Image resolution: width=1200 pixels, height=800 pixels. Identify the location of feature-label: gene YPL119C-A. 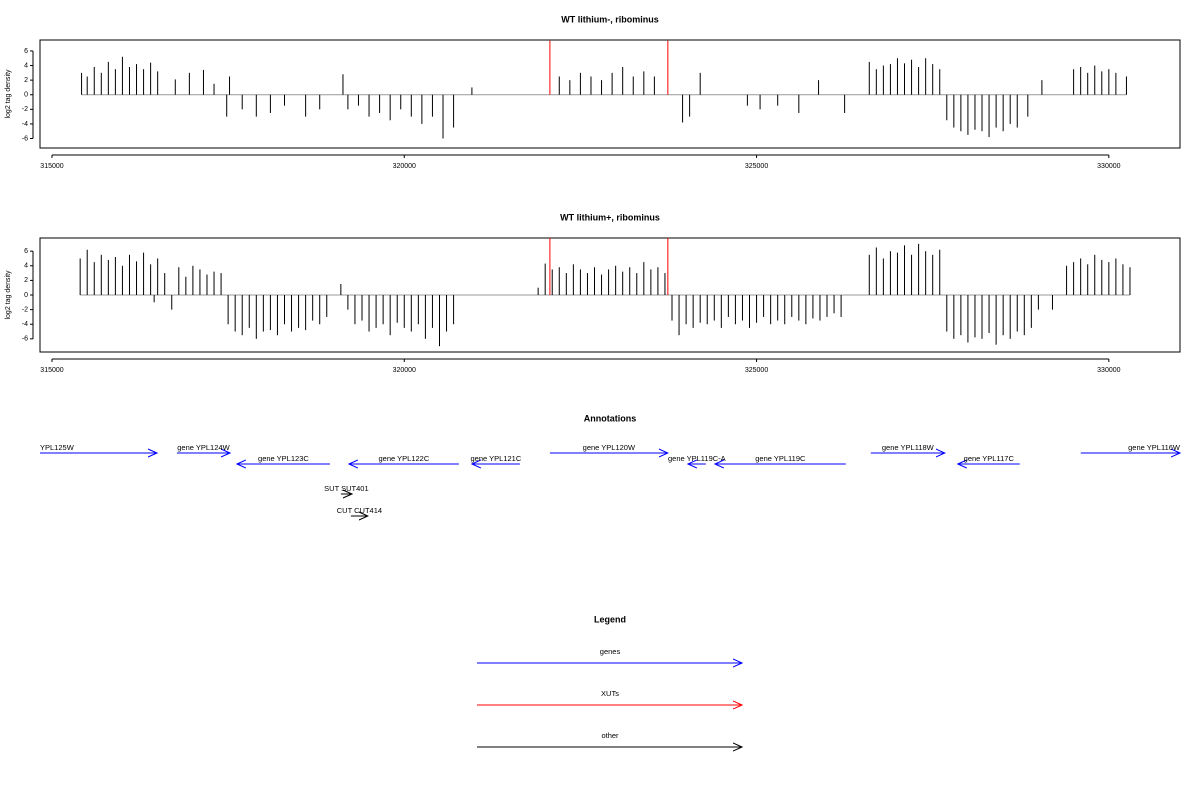
(697, 458).